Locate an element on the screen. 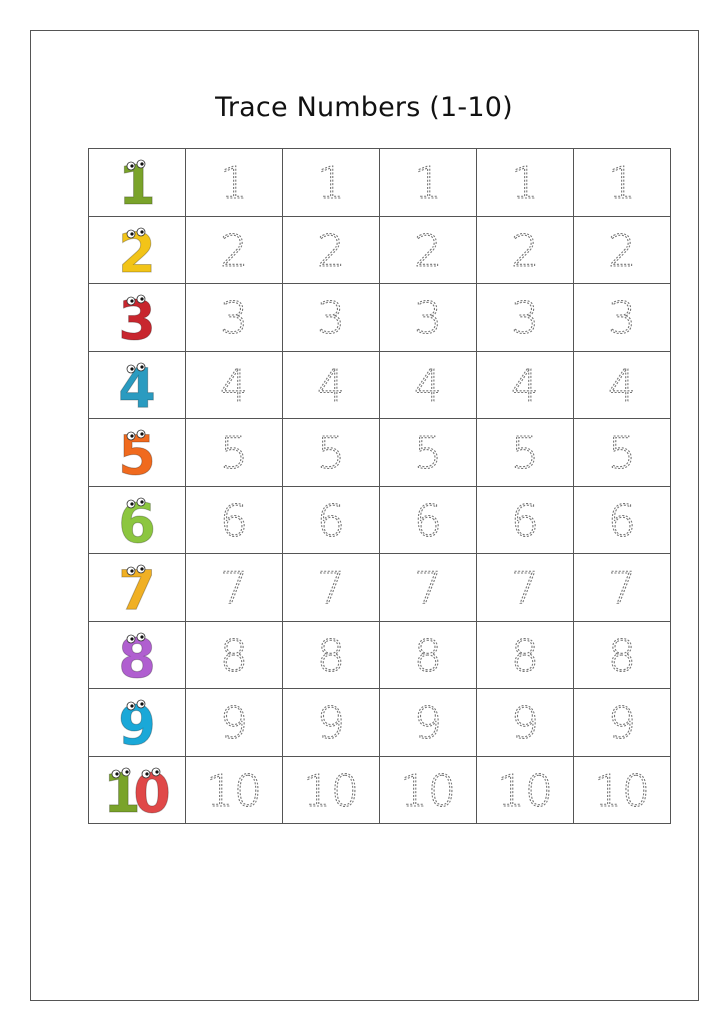 The height and width of the screenshot is (1031, 728). monster-digit: 4 is located at coordinates (137, 386).